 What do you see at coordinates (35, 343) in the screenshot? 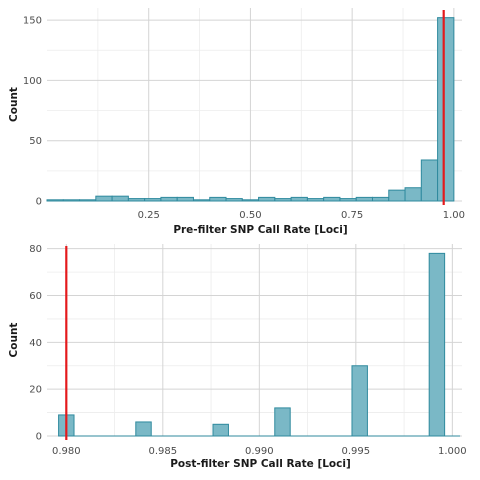
I see `post-y-tick-label: 40` at bounding box center [35, 343].